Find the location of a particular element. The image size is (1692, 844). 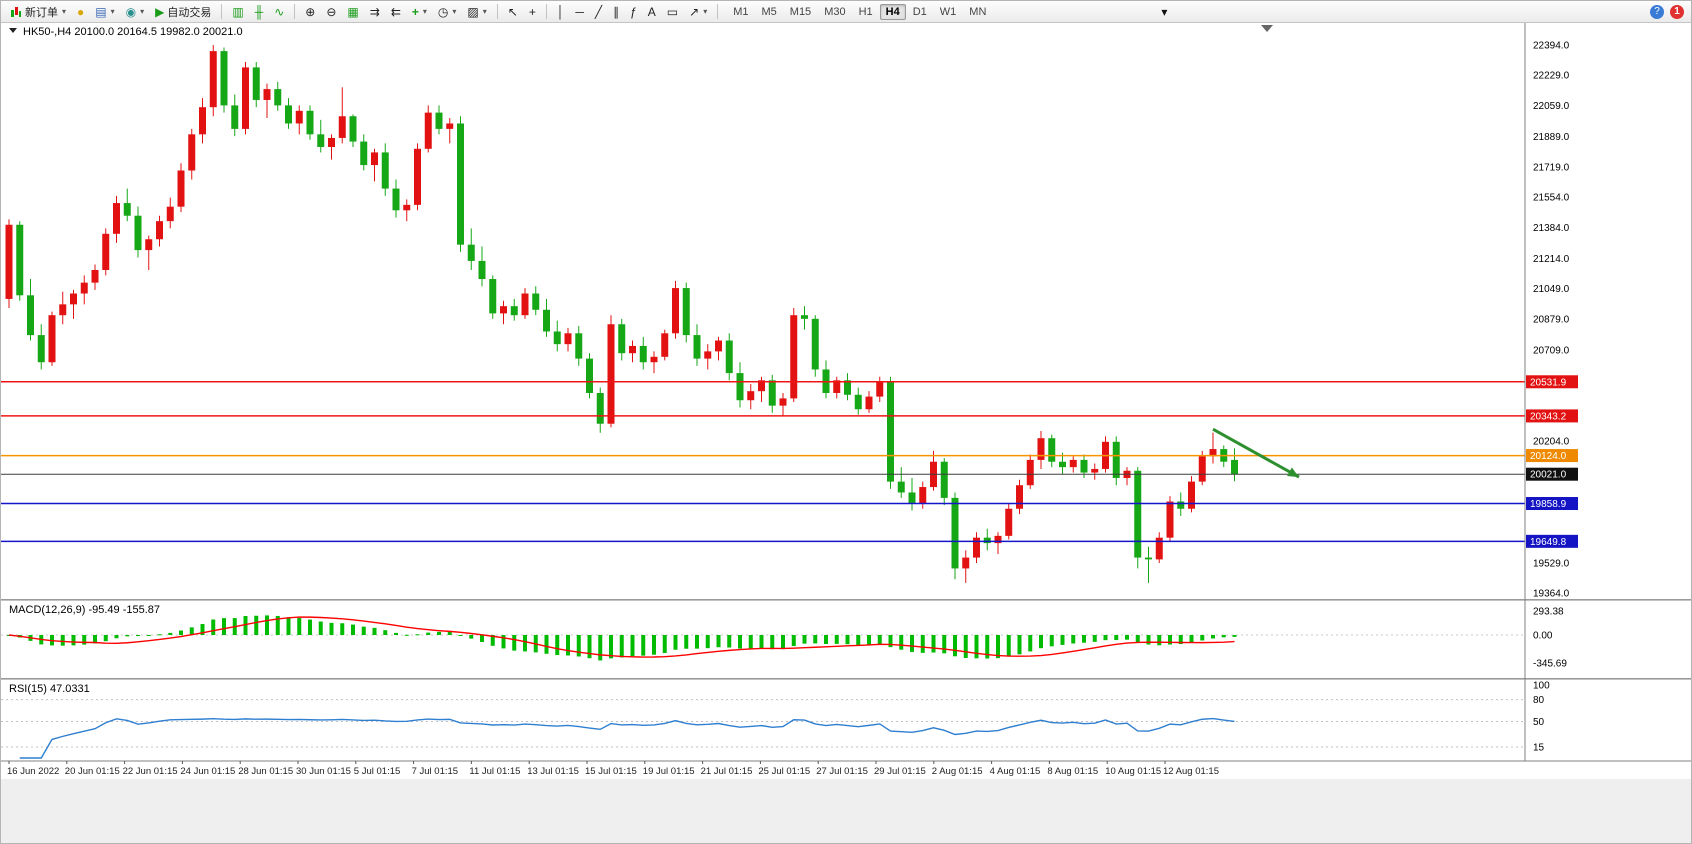

vertical-line-icon: │ is located at coordinates (560, 11).